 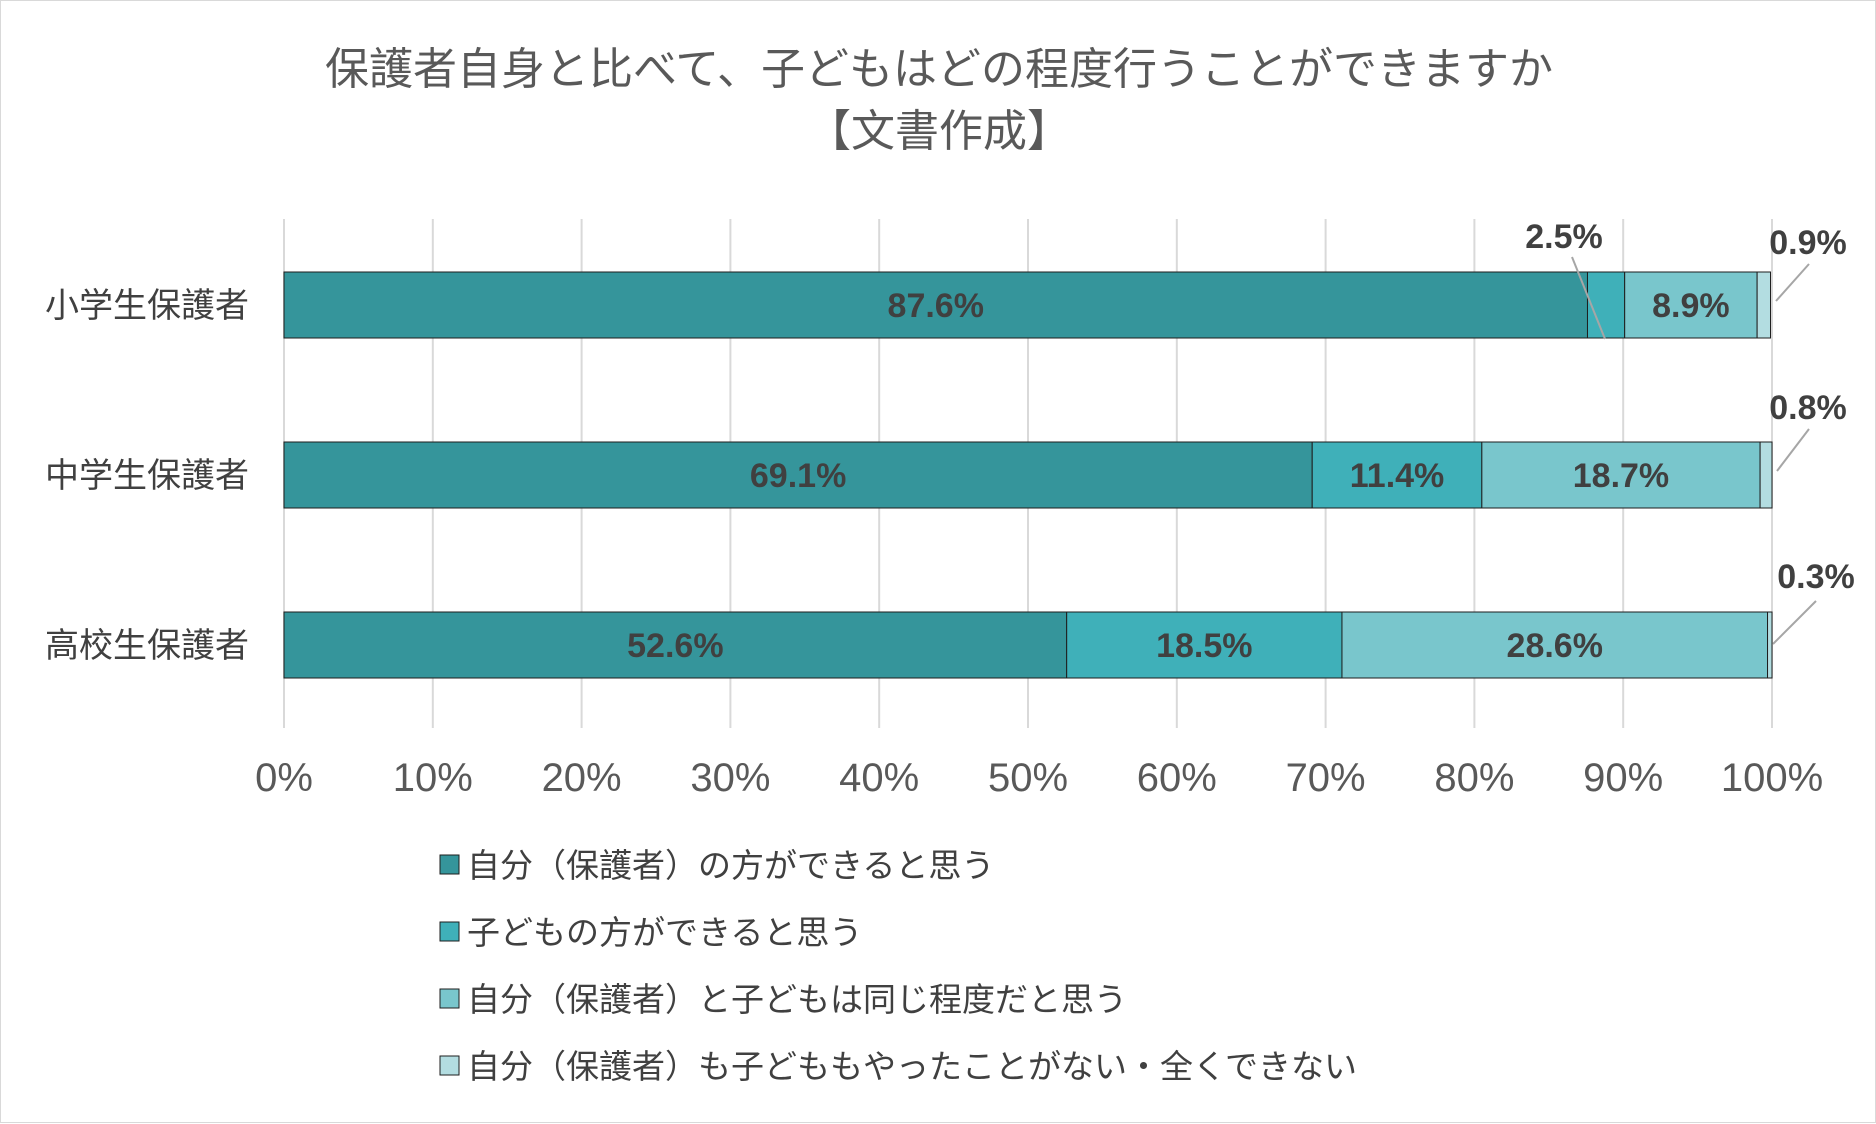 I want to click on data-label: 0.8%, so click(x=1808, y=408).